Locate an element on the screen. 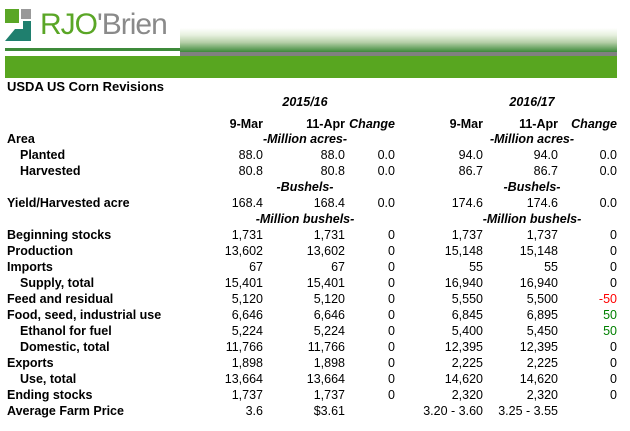 This screenshot has width=630, height=431. logo-icon is located at coordinates (19, 25).